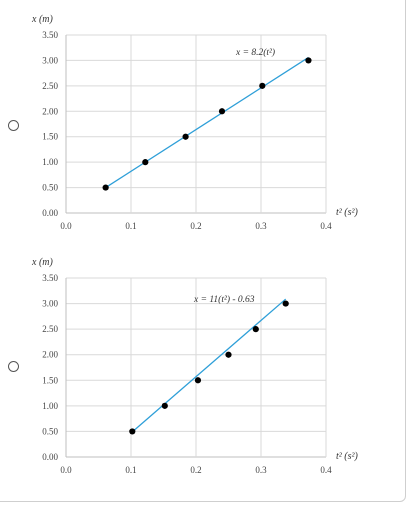 Image resolution: width=417 pixels, height=507 pixels. I want to click on option-1-radio, so click(13, 125).